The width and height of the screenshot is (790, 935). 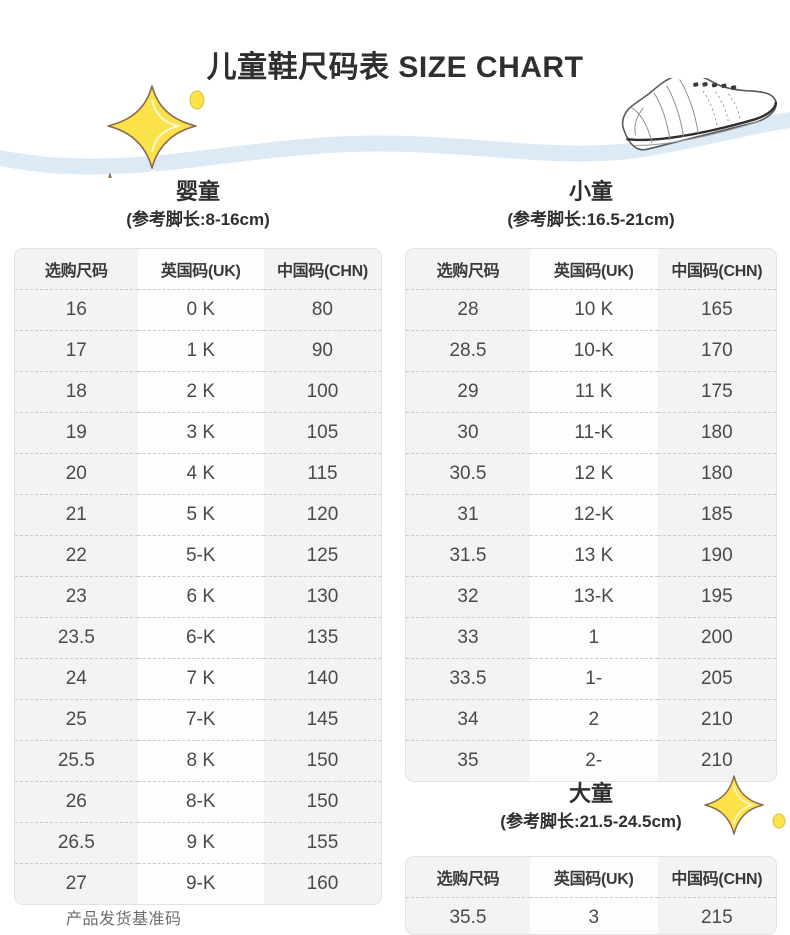 I want to click on cell-chn: 125, so click(x=322, y=556).